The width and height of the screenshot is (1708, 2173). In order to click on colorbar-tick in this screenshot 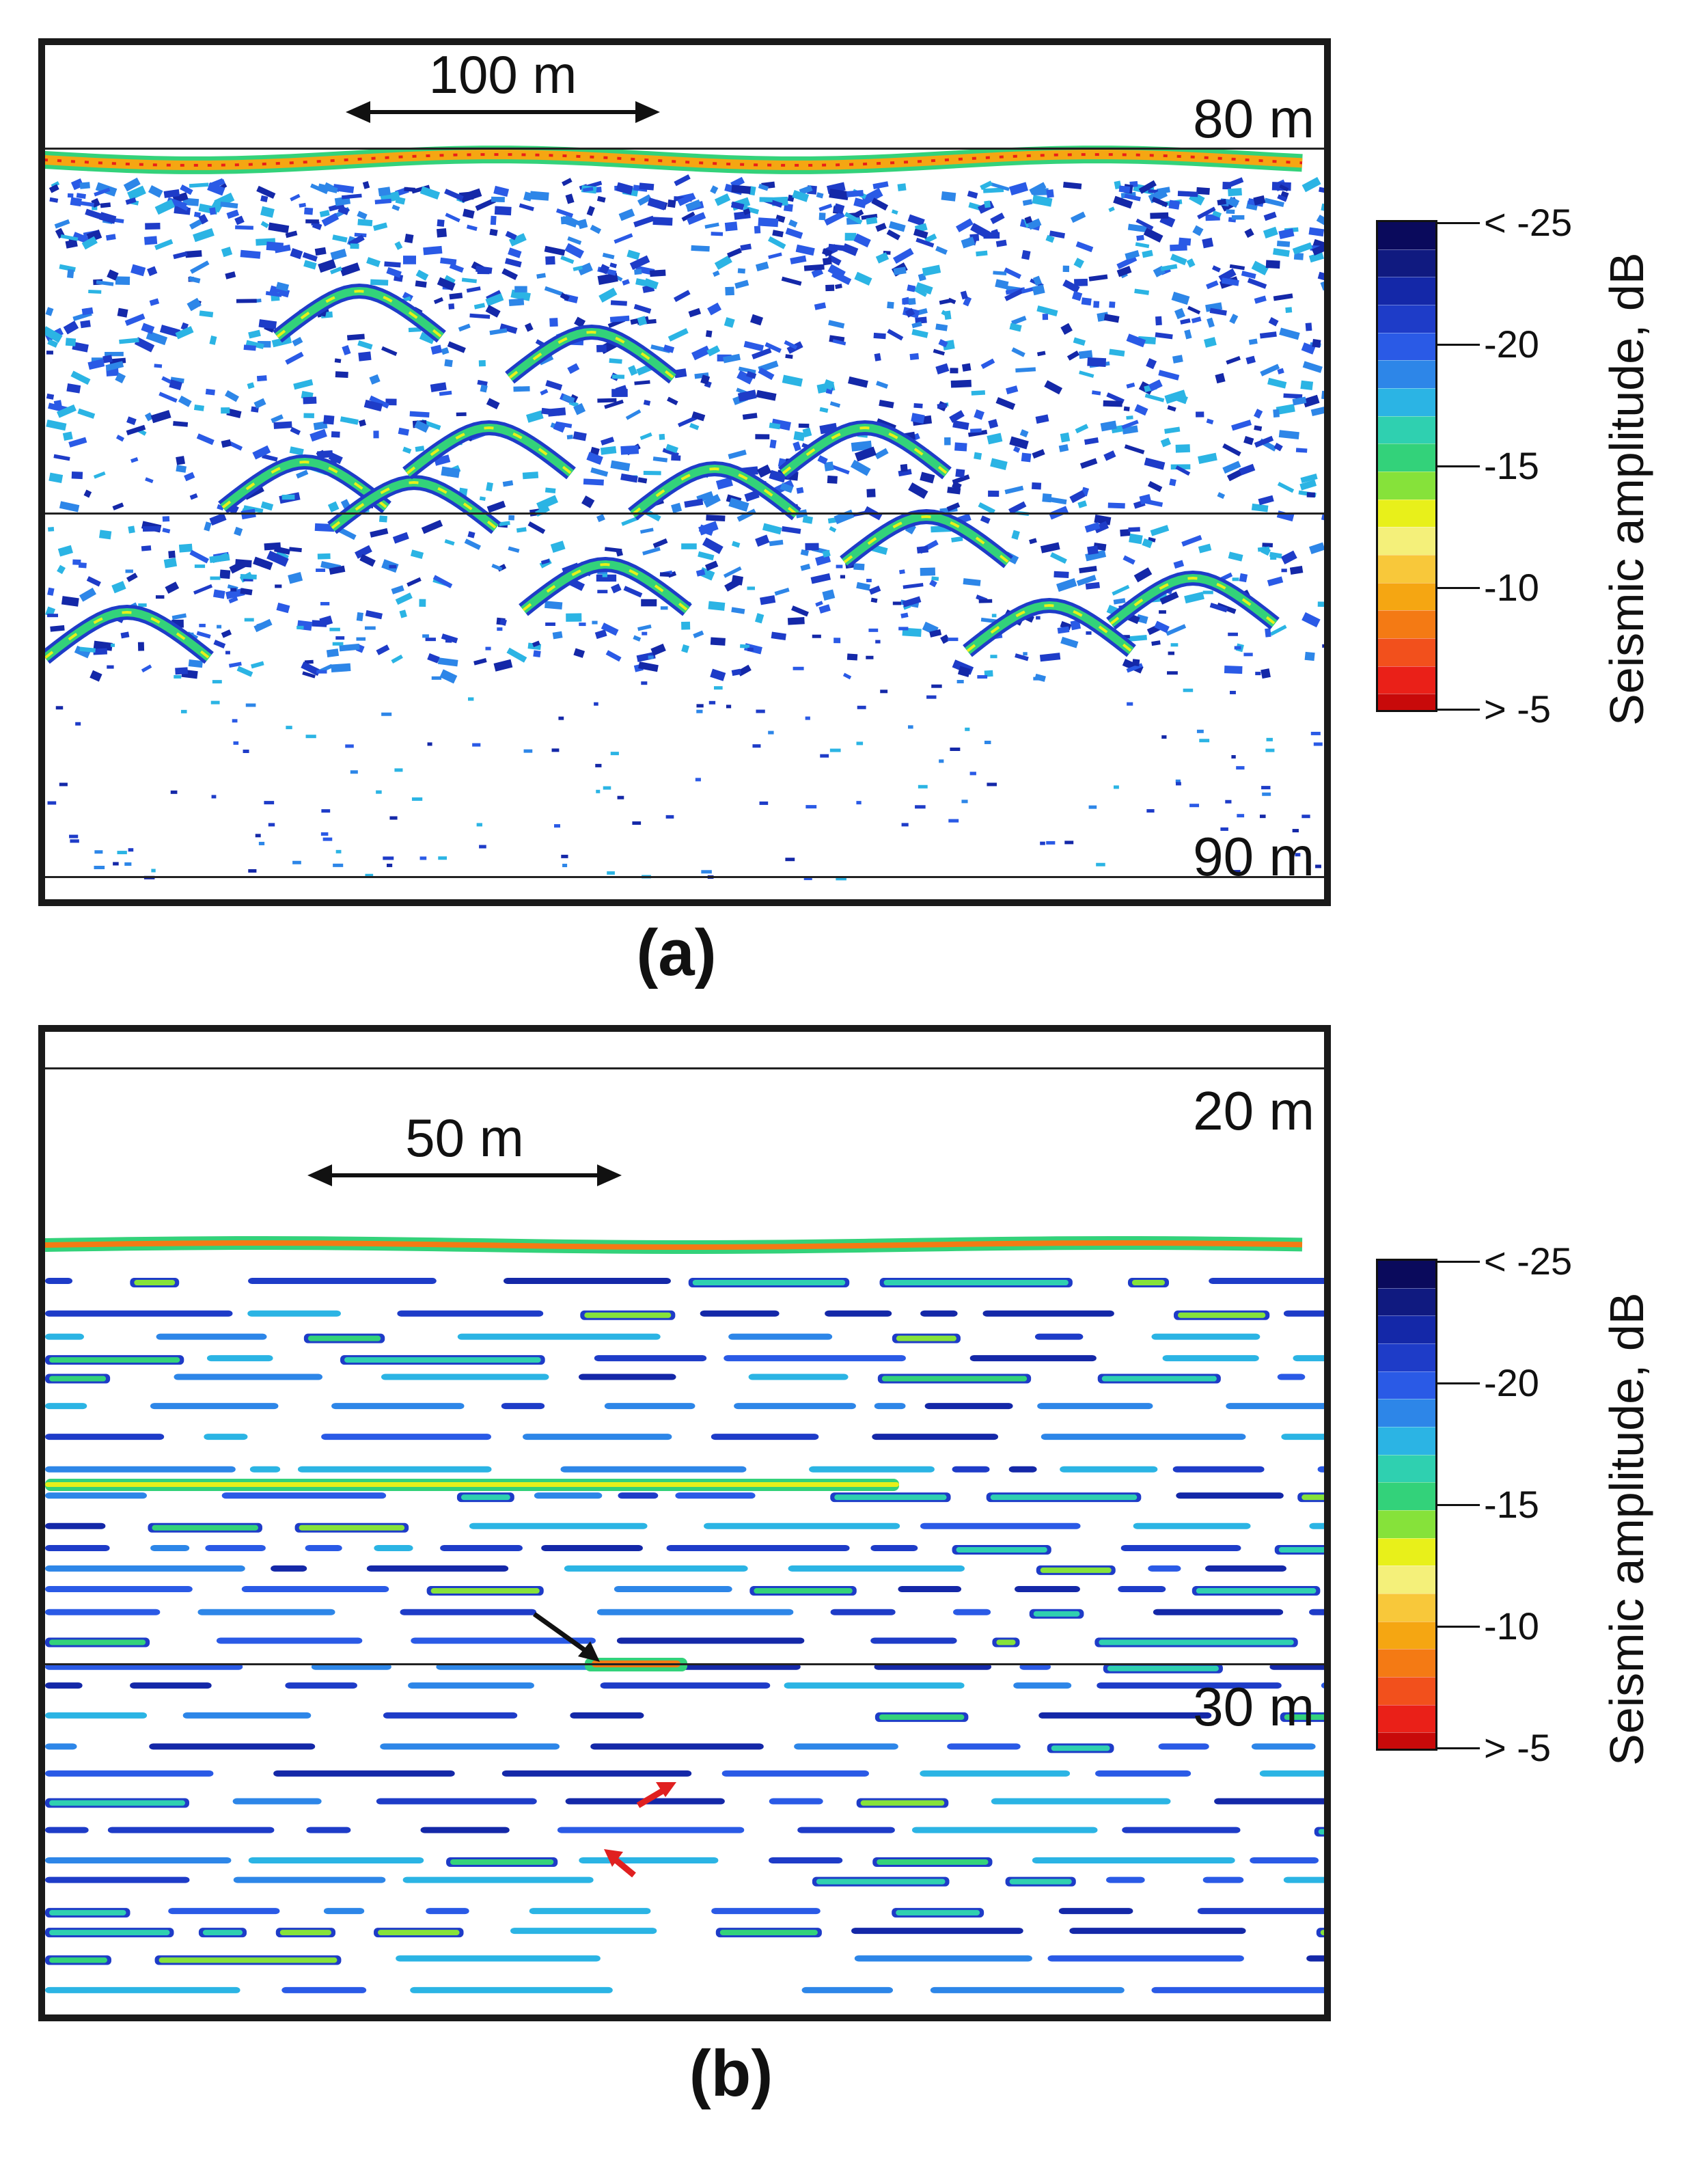, I will do `click(1459, 1505)`.